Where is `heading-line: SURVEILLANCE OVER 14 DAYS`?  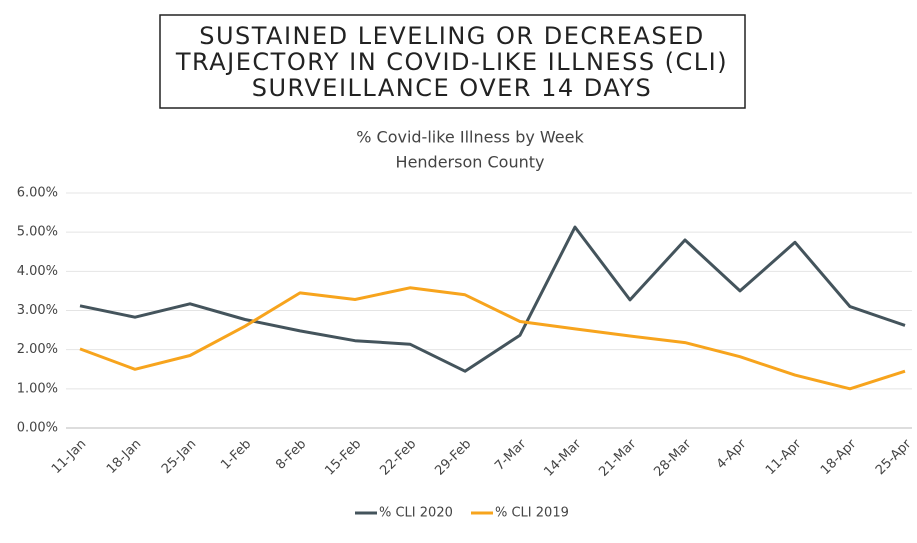 heading-line: SURVEILLANCE OVER 14 DAYS is located at coordinates (452, 88).